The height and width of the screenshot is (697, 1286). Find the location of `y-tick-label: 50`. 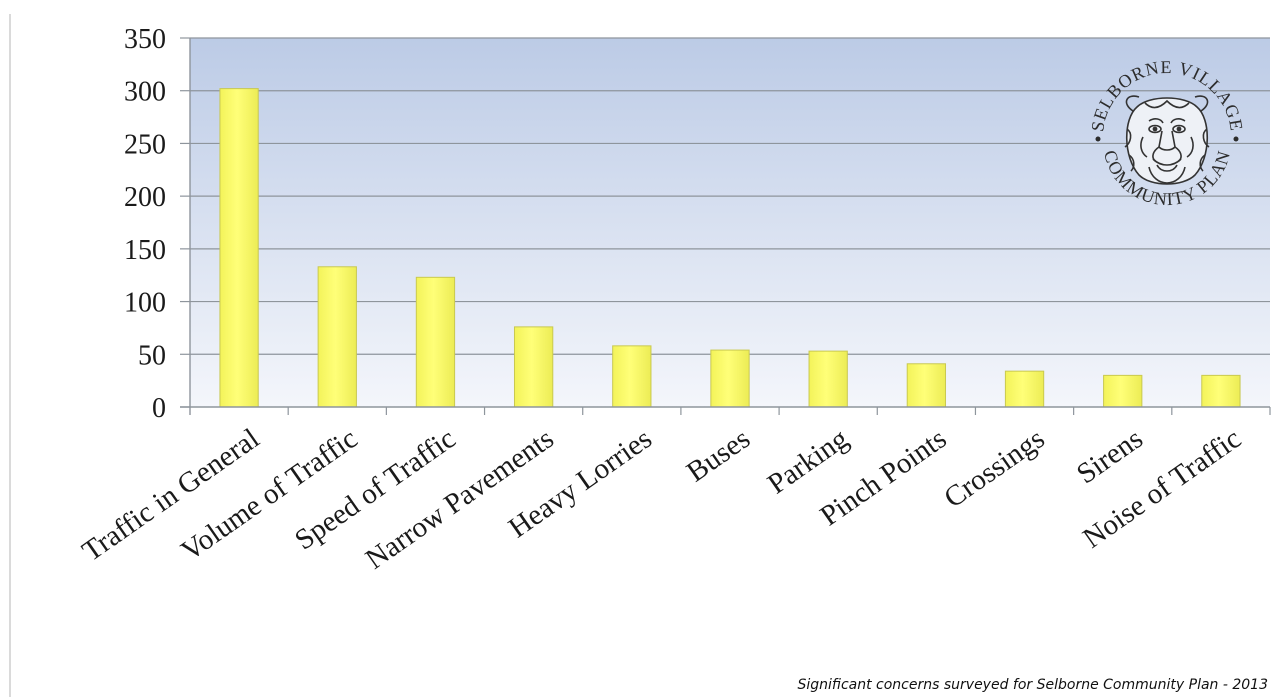

y-tick-label: 50 is located at coordinates (152, 355).